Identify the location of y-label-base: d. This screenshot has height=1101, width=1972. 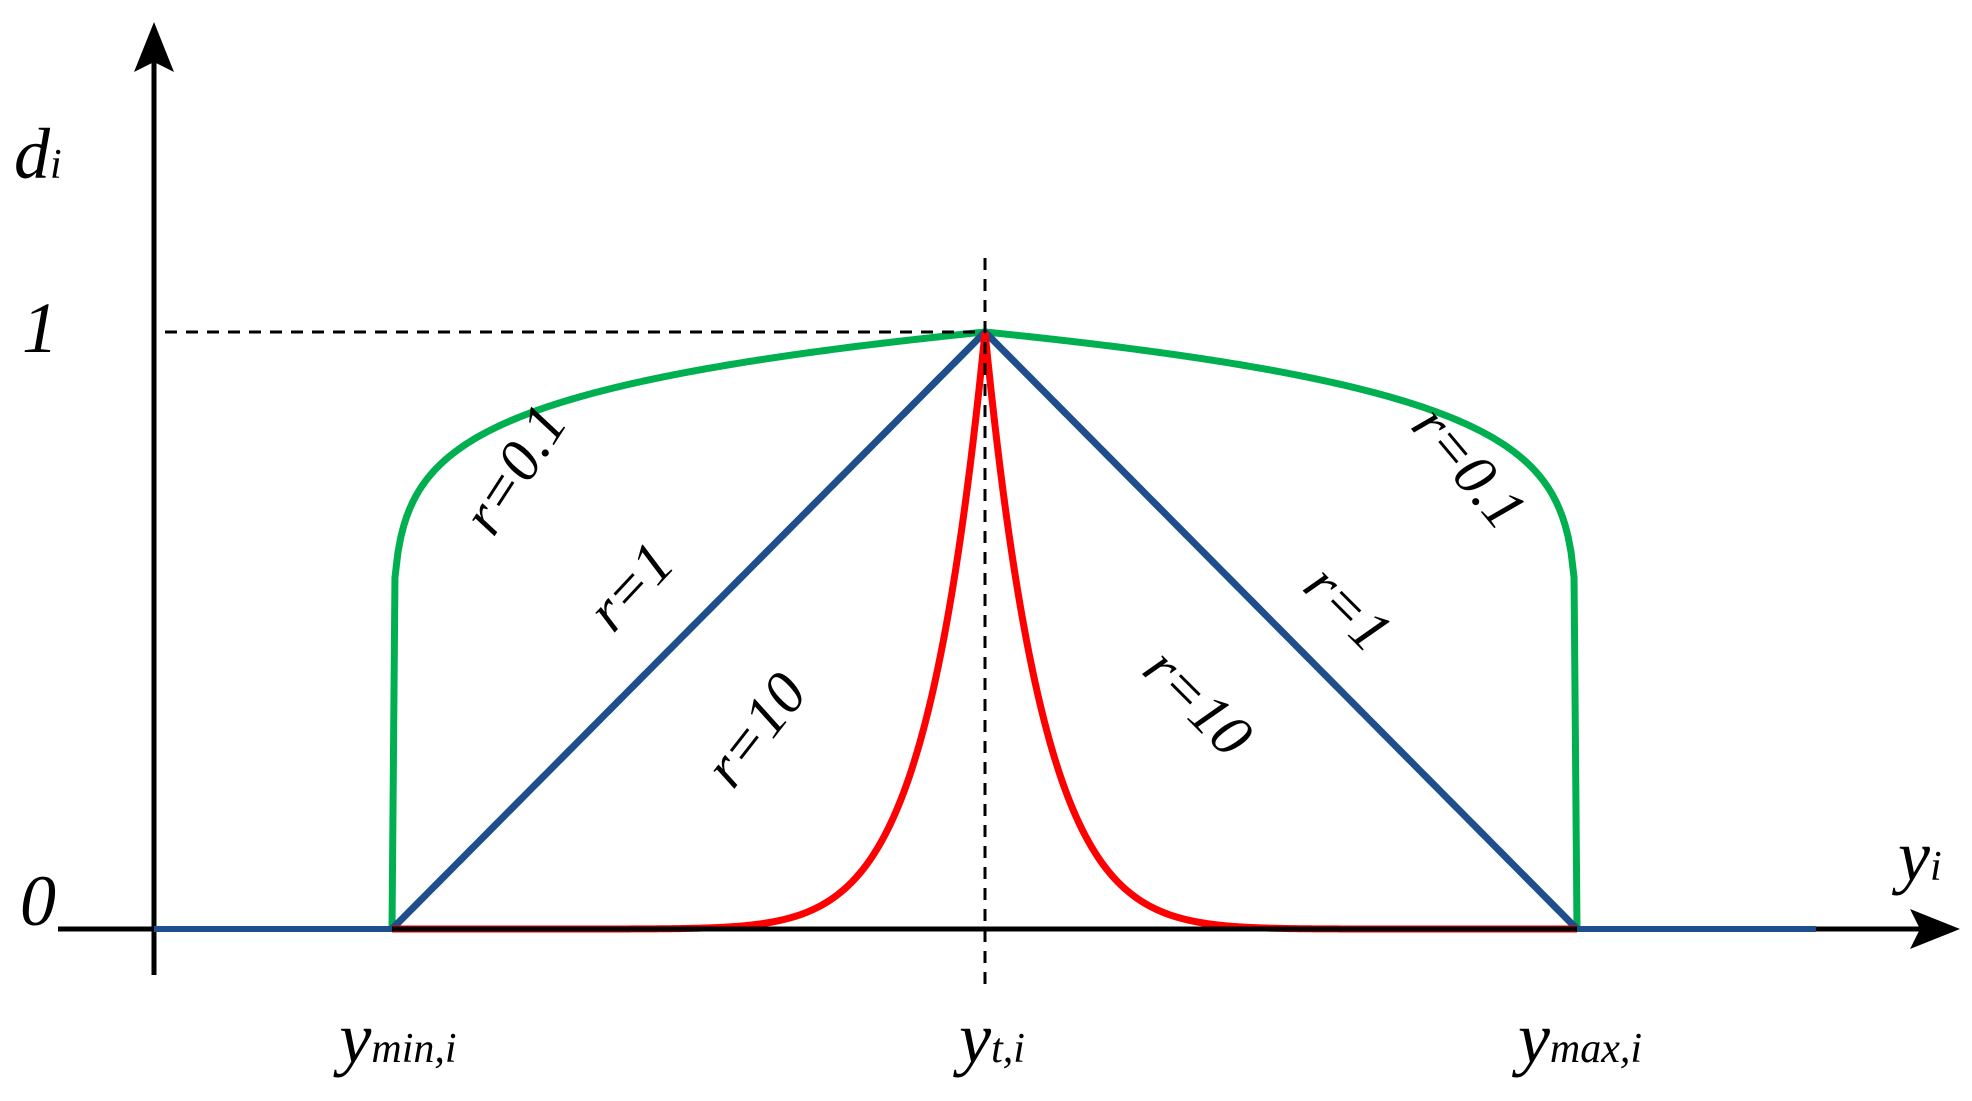
(32, 154).